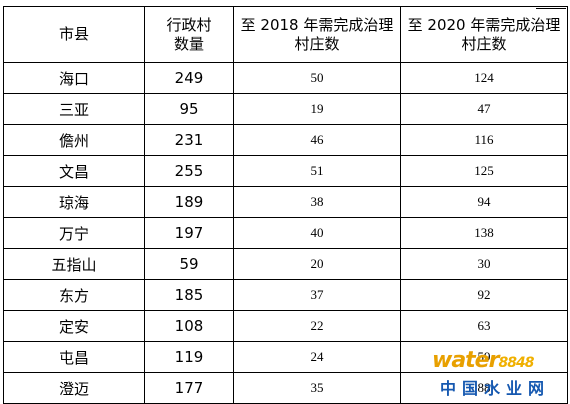  I want to click on table-row: 文昌 255 51 125, so click(285, 171).